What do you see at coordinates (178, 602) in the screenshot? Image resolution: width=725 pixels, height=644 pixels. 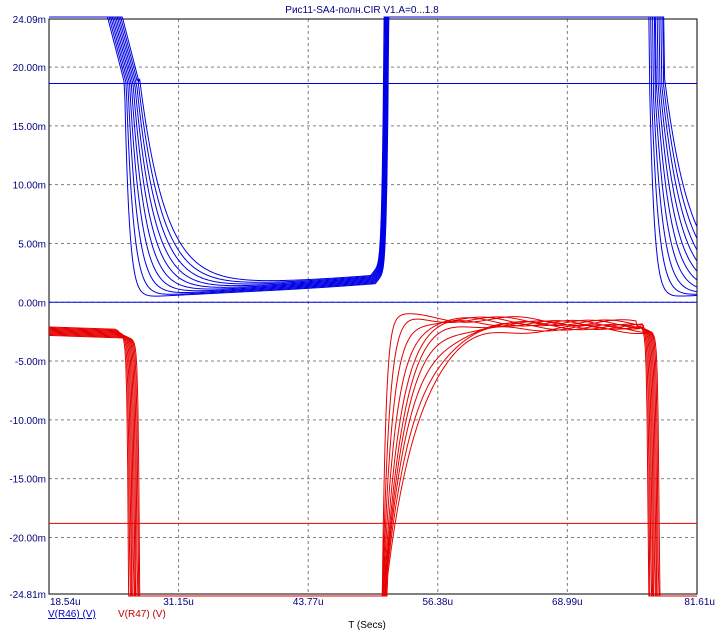 I see `x-tick-label: 31.15u` at bounding box center [178, 602].